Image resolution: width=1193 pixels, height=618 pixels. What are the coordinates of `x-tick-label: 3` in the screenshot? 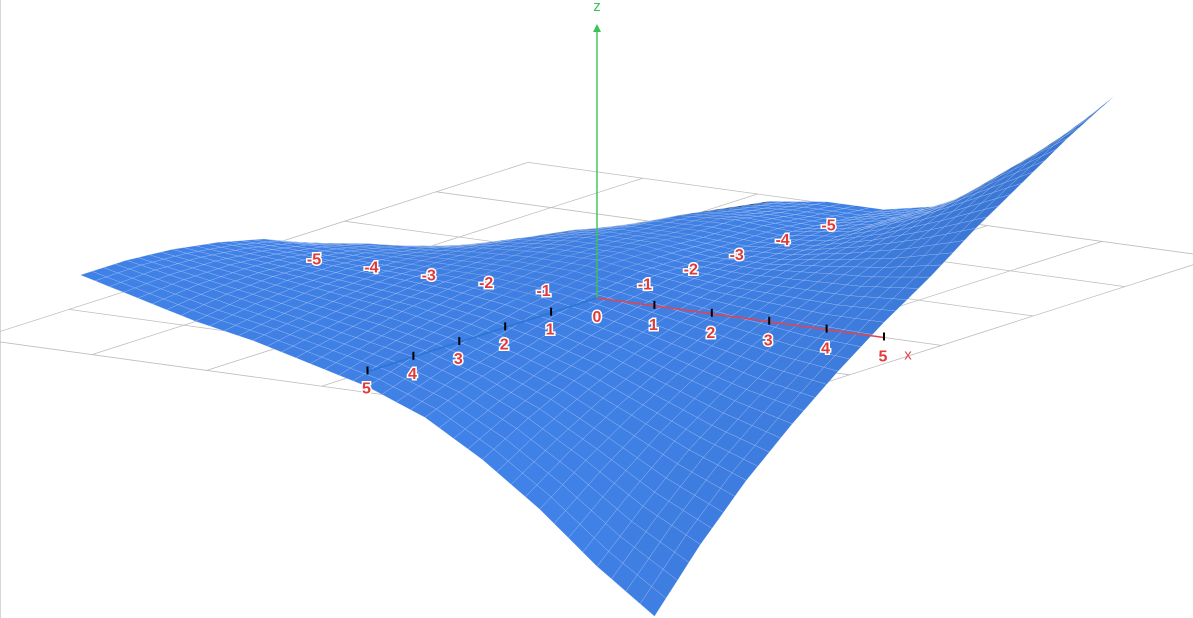 It's located at (768, 341).